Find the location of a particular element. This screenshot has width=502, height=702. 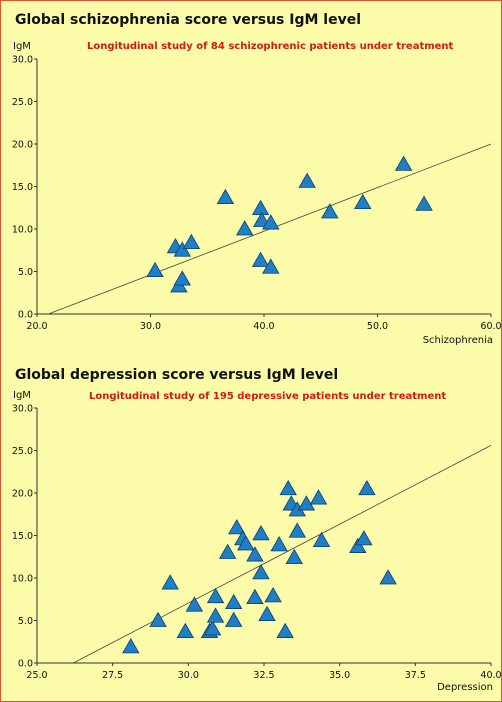

chart-1-x-axis-label: Schizophrenia is located at coordinates (458, 340).